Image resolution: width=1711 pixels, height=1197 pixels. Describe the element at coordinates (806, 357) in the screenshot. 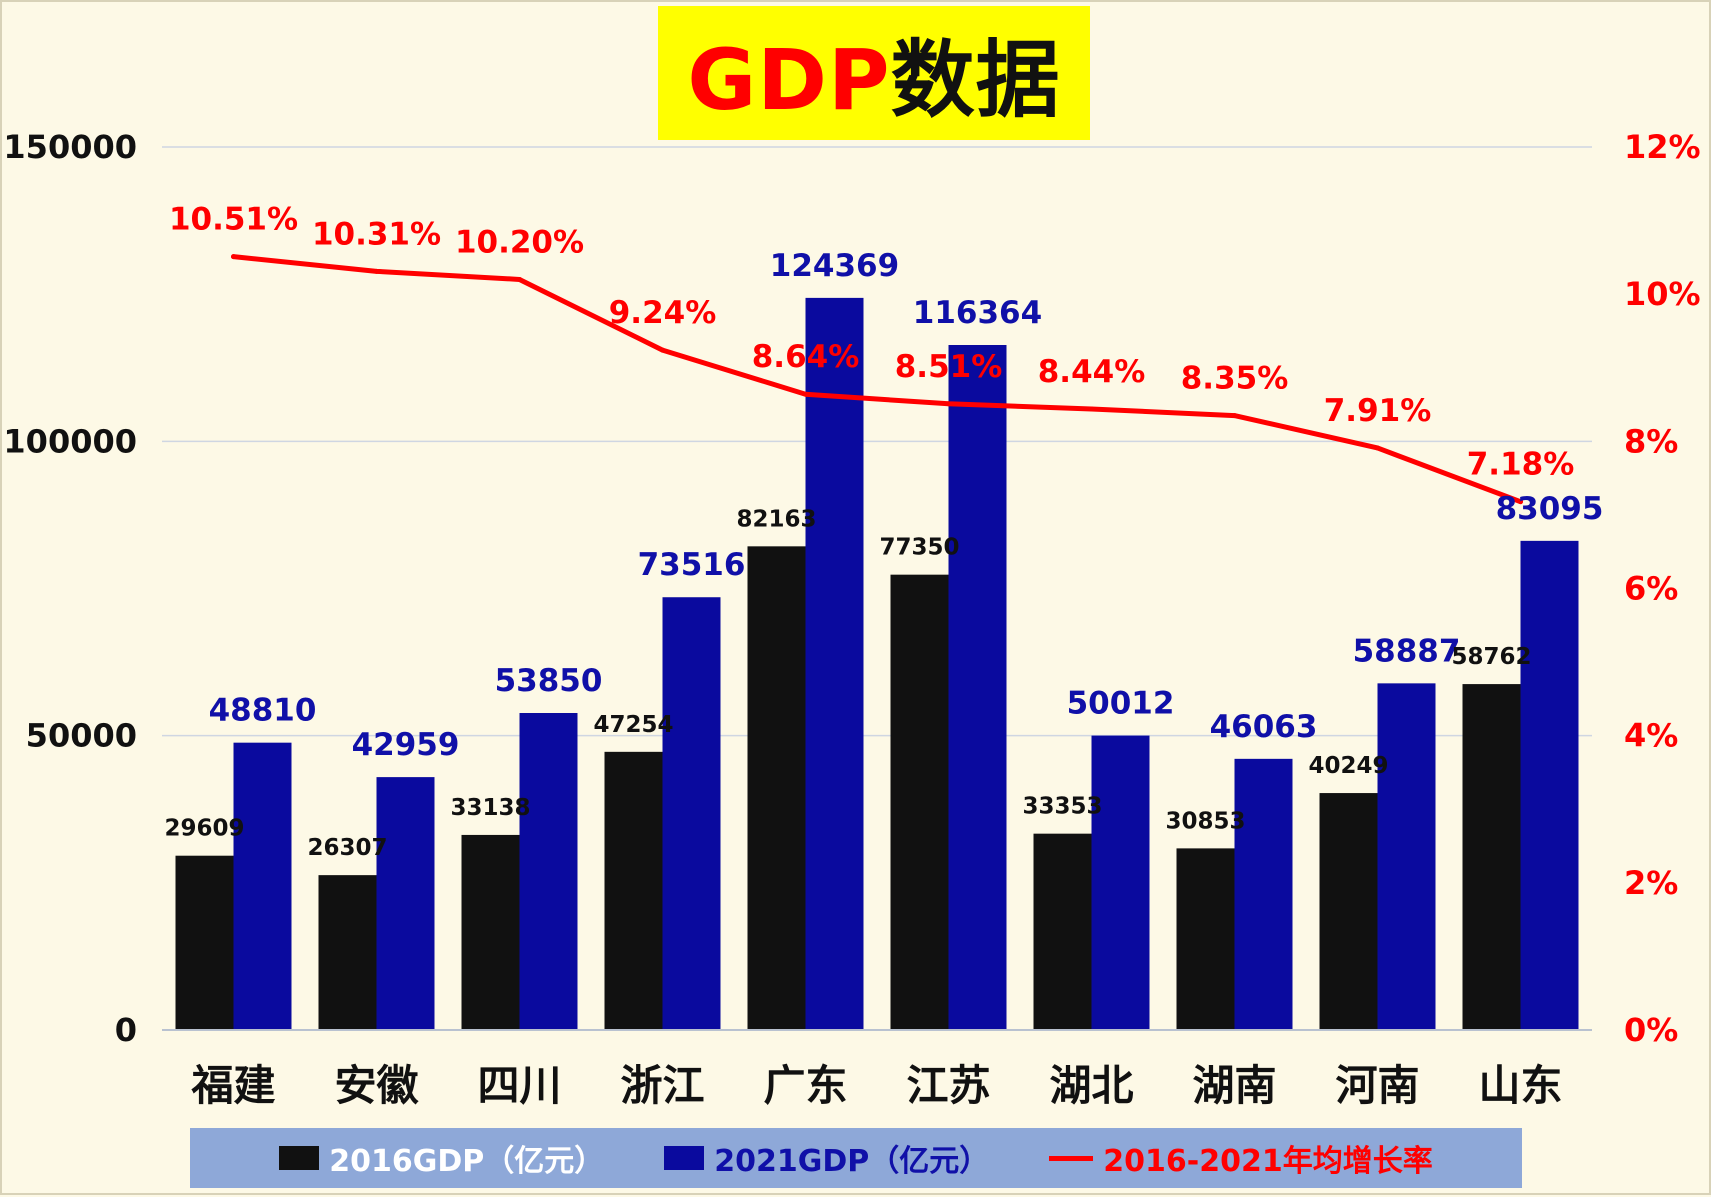

I see `data-label-rate: 8.64%` at that location.